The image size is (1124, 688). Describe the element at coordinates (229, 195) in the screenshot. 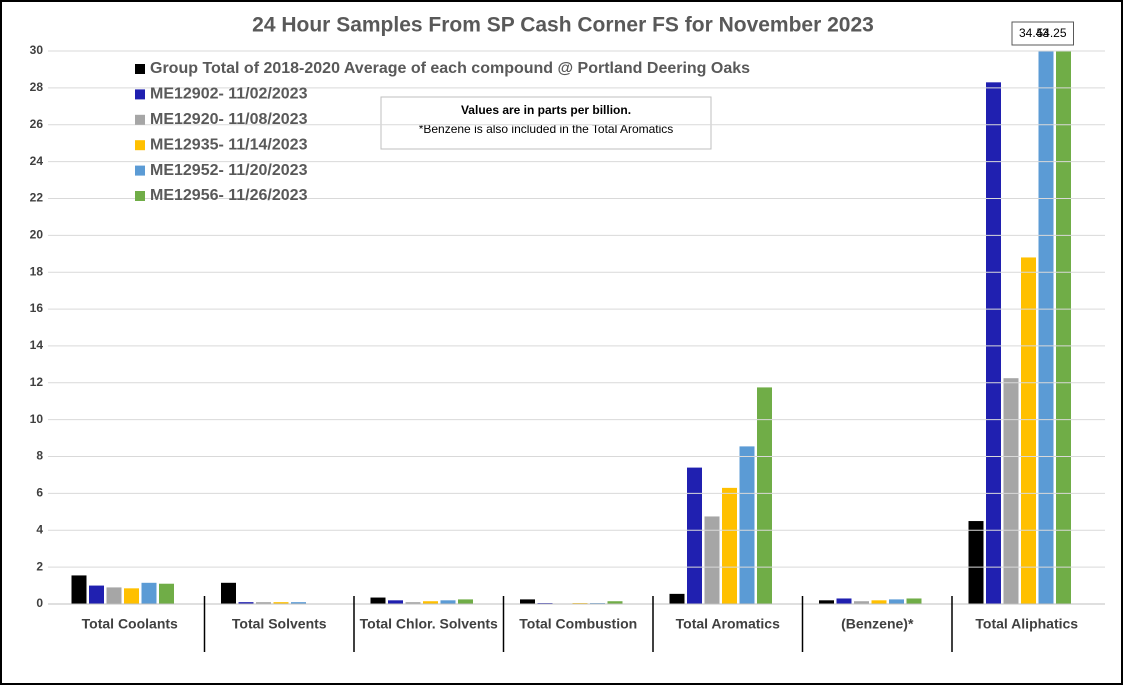

I see `legend-label: ME12956- 11/26/2023` at that location.